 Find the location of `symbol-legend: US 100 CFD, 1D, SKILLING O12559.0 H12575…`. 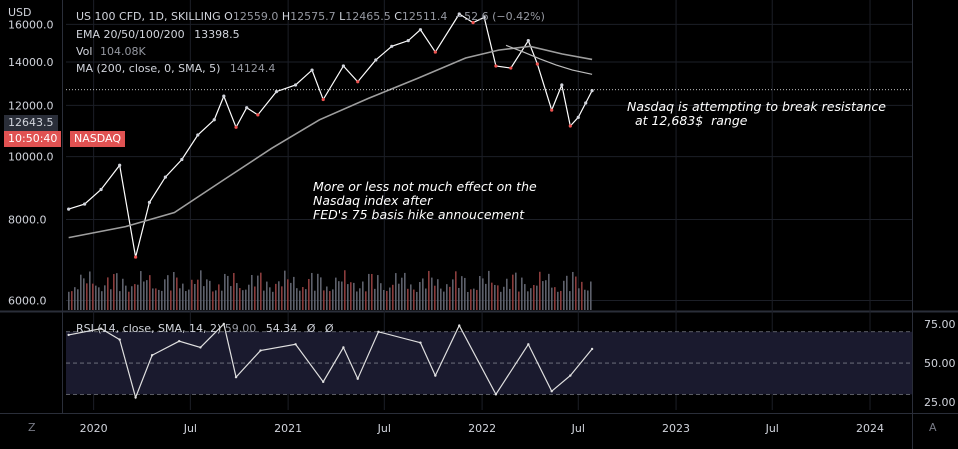

symbol-legend: US 100 CFD, 1D, SKILLING O12559.0 H12575… is located at coordinates (310, 16).